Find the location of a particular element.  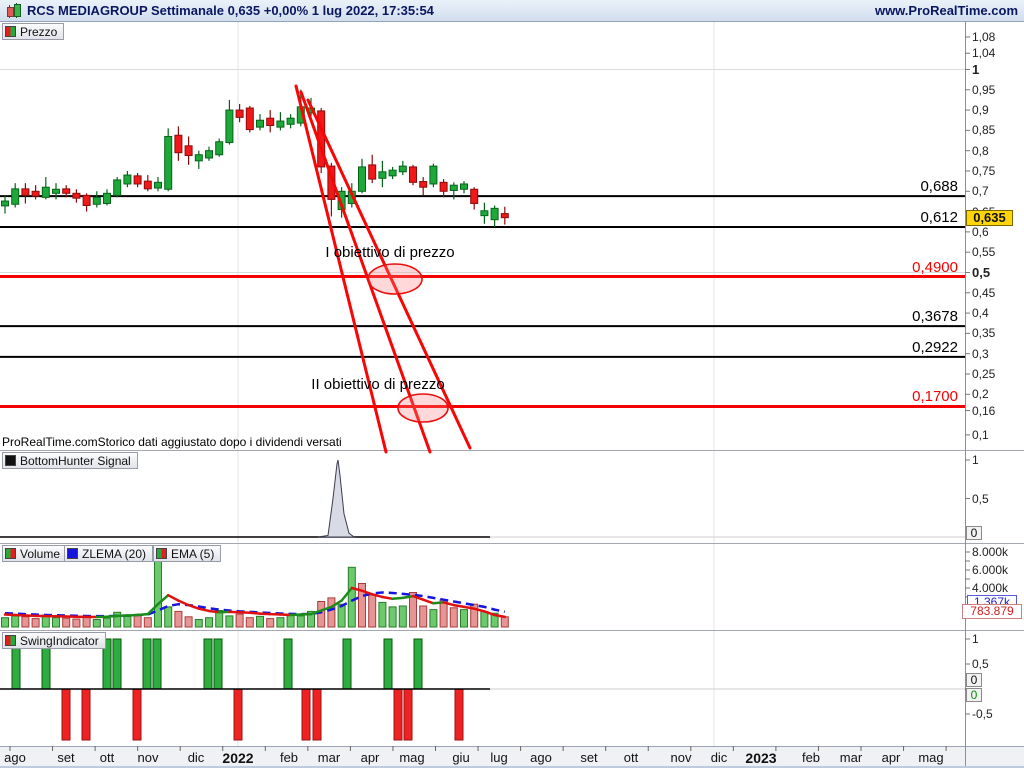

swing-axis-label: -0,5 is located at coordinates (982, 714).